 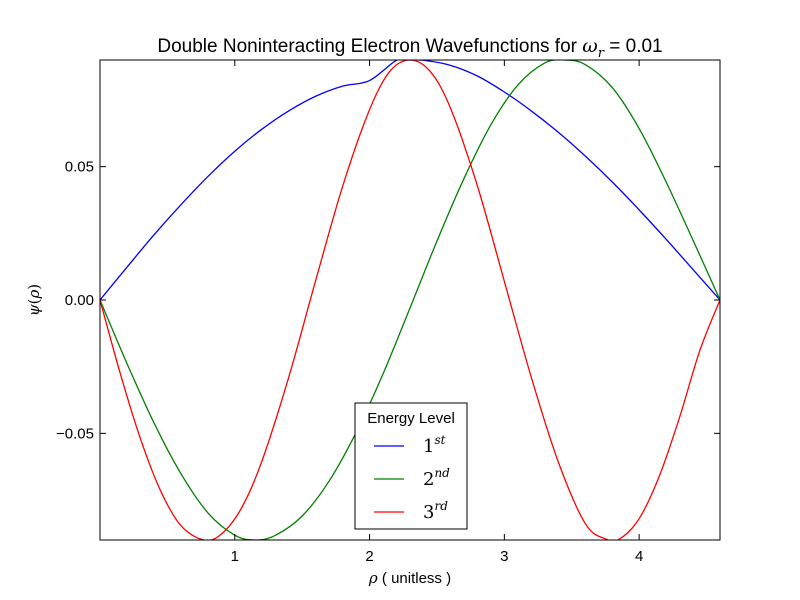 I want to click on legend: Energy Level 1st 2nd 3rd, so click(x=411, y=466).